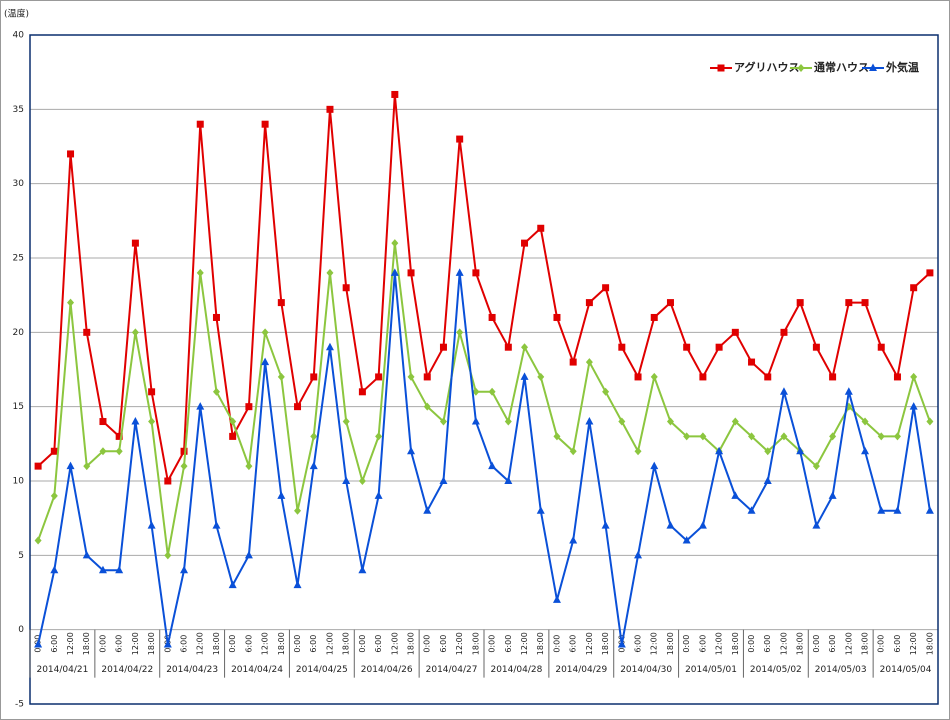 The image size is (950, 720). Describe the element at coordinates (841, 670) in the screenshot. I see `group-label: 2014/05/03` at that location.